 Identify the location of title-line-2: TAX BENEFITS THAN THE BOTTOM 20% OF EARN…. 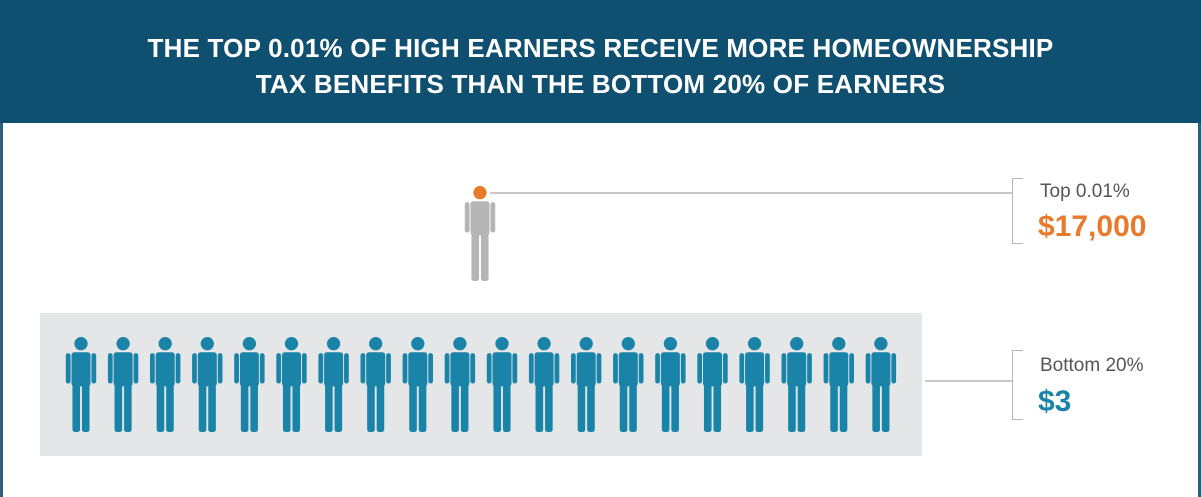
(600, 84).